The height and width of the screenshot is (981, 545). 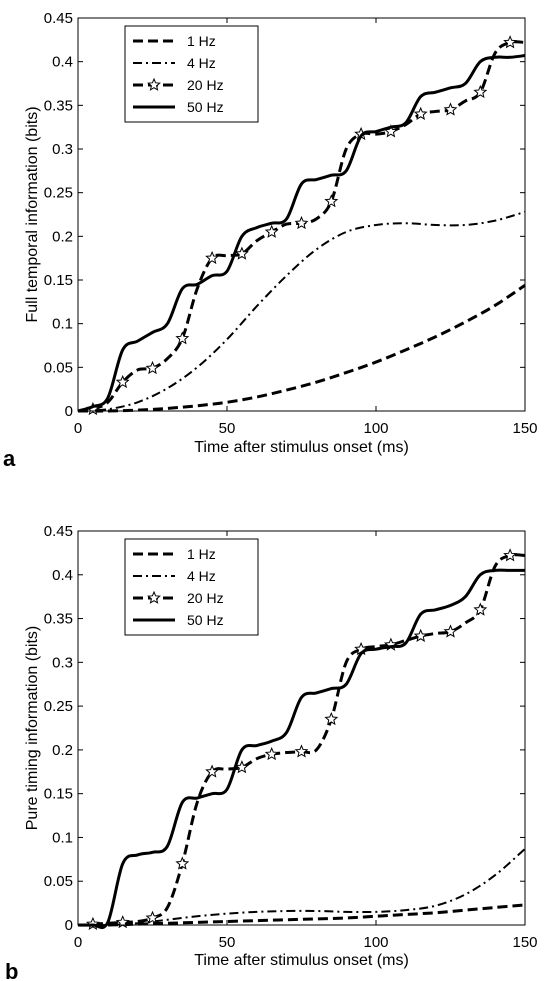 I want to click on panel-a-ylabel: Full temporal information (bits), so click(x=32, y=214).